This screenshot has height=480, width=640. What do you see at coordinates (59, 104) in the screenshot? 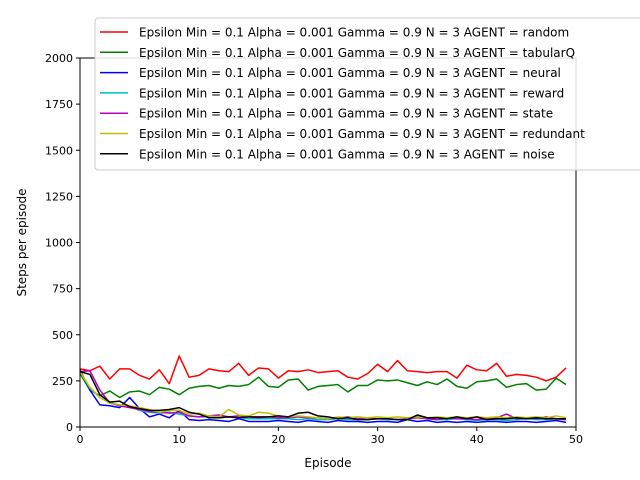
I see `y-tick-label: 1750` at bounding box center [59, 104].